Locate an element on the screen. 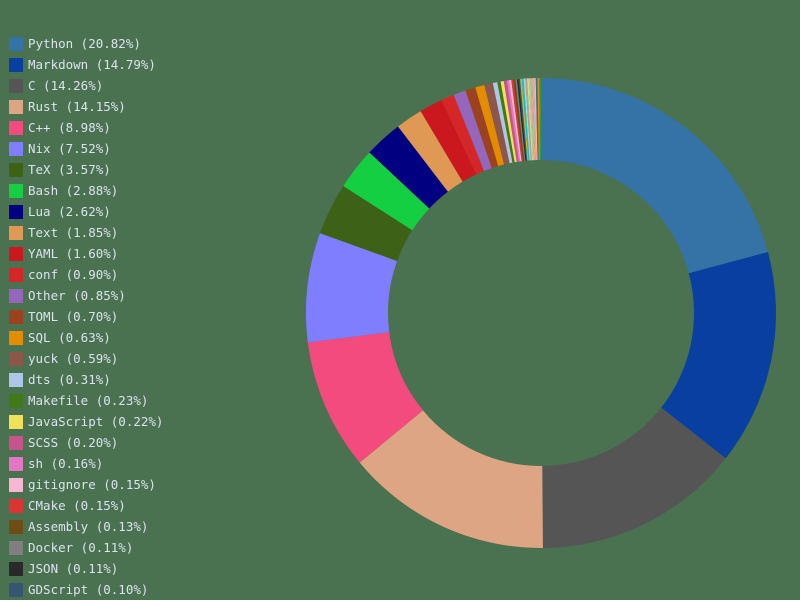 The width and height of the screenshot is (800, 600). donut-slice-cmake is located at coordinates (517, 120).